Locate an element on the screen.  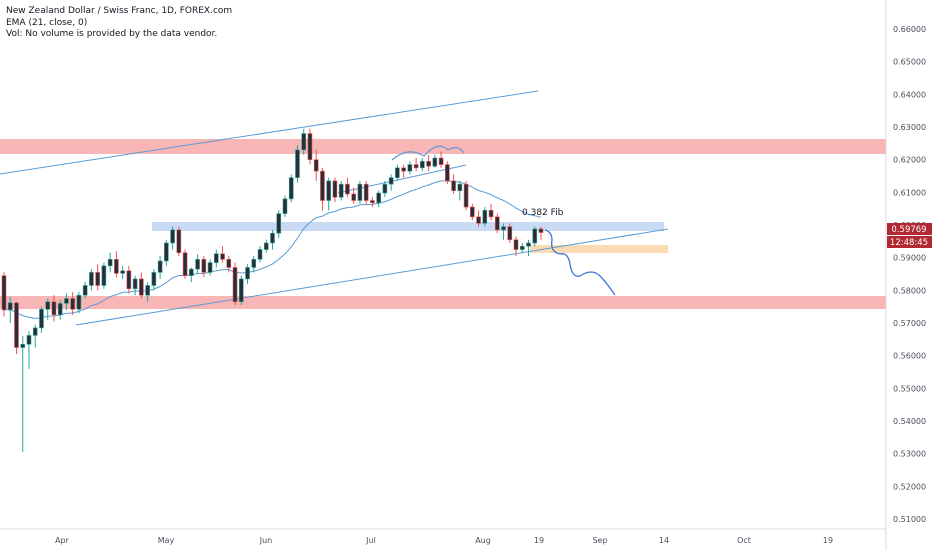
target-zone is located at coordinates (443, 302).